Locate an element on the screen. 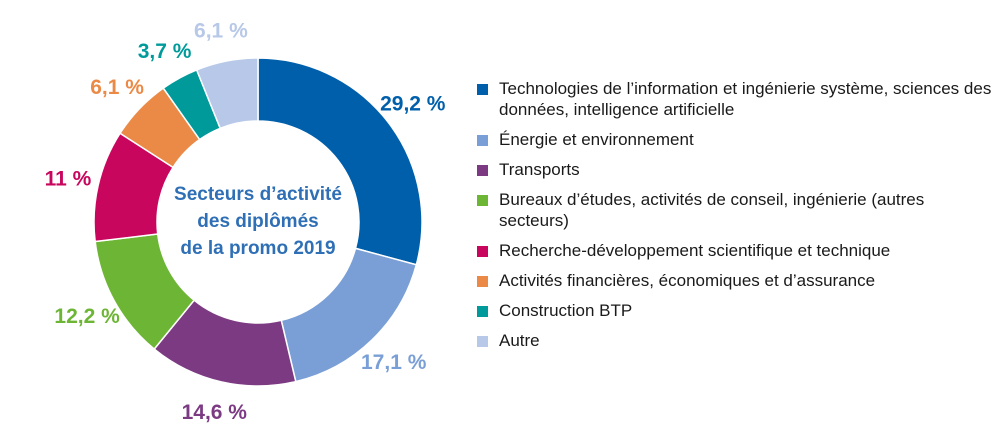 The image size is (1005, 425). slice-label-5: 11 % is located at coordinates (68, 178).